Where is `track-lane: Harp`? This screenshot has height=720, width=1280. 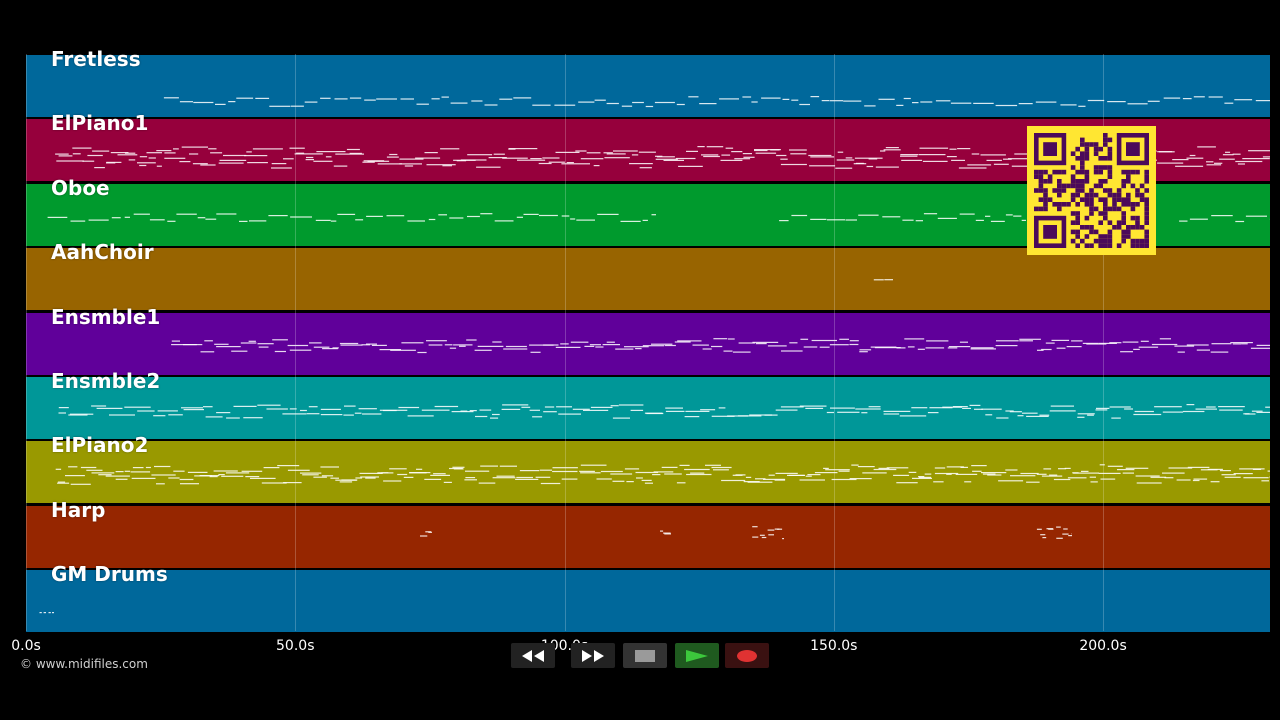
track-lane: Harp is located at coordinates (648, 533).